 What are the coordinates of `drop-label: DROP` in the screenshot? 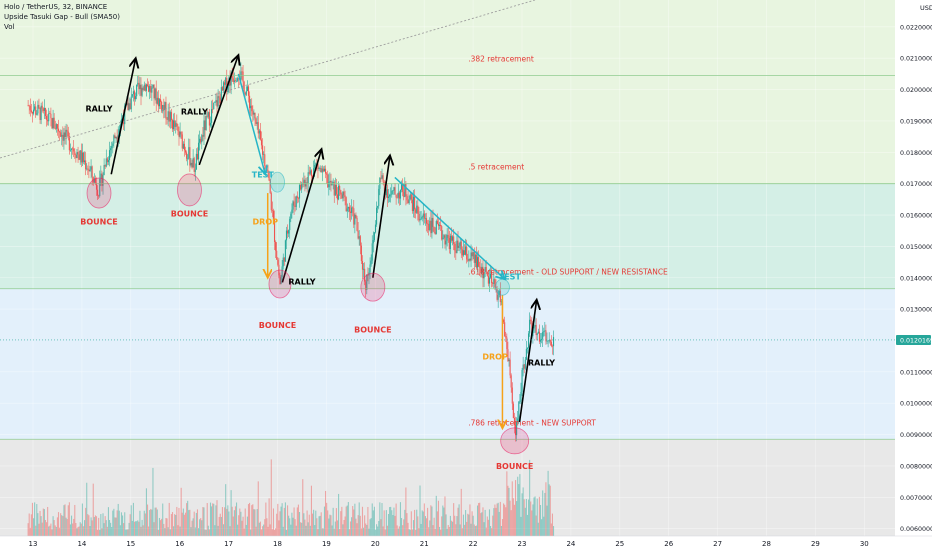 It's located at (495, 356).